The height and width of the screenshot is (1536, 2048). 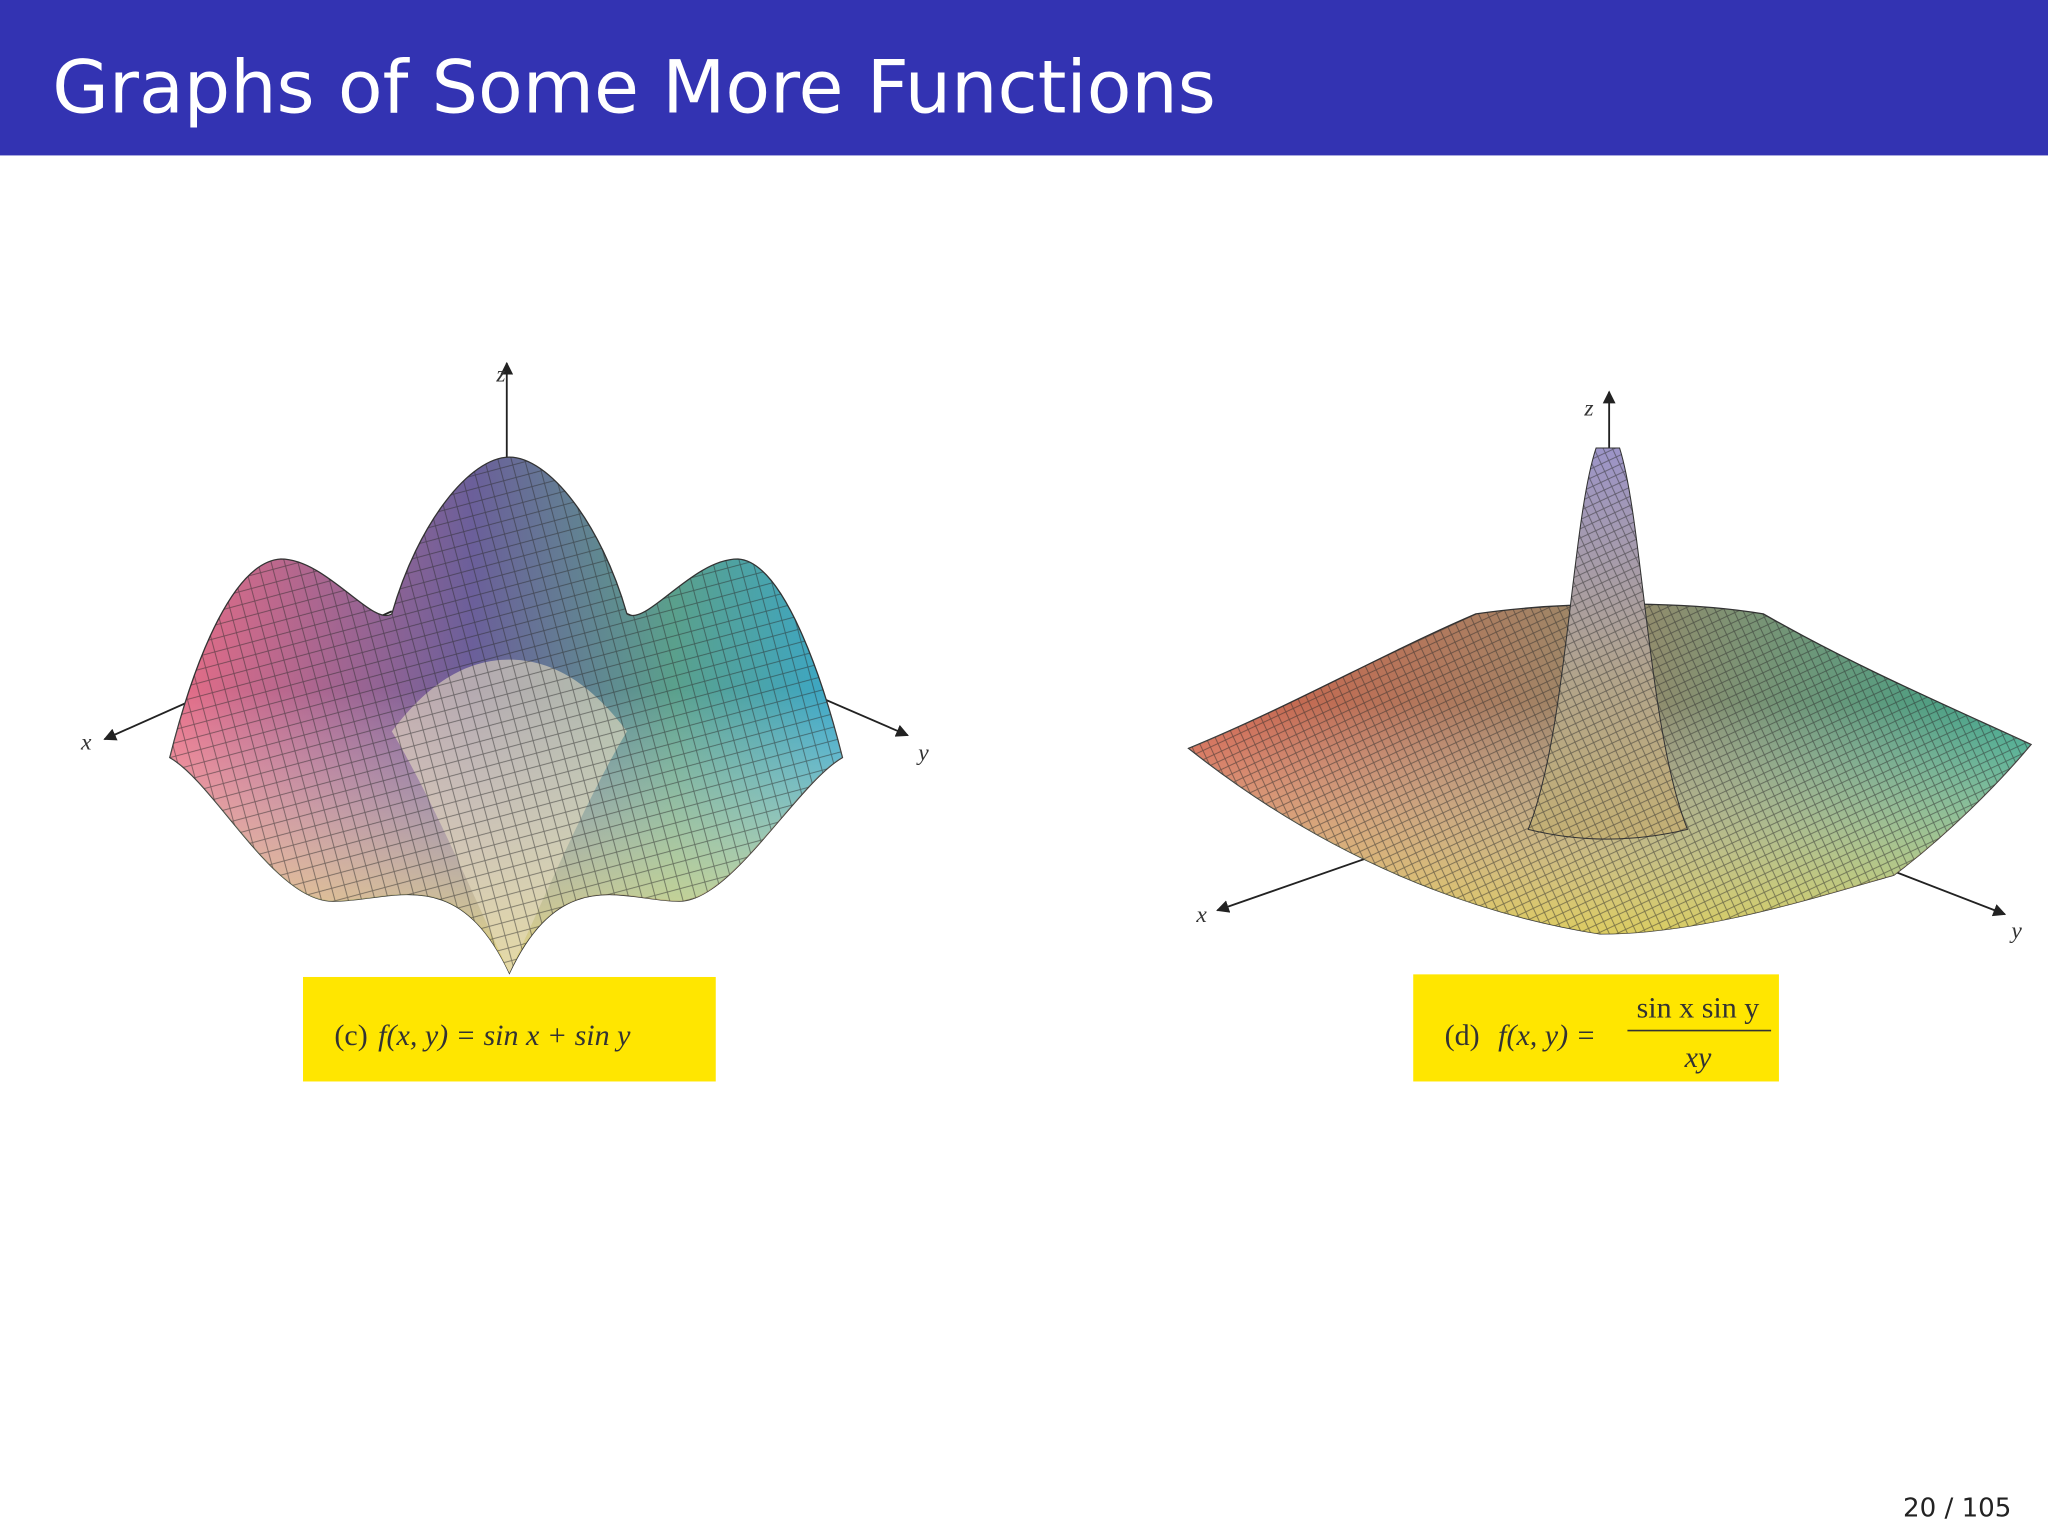 I want to click on peak-mesh, so click(x=1608, y=644).